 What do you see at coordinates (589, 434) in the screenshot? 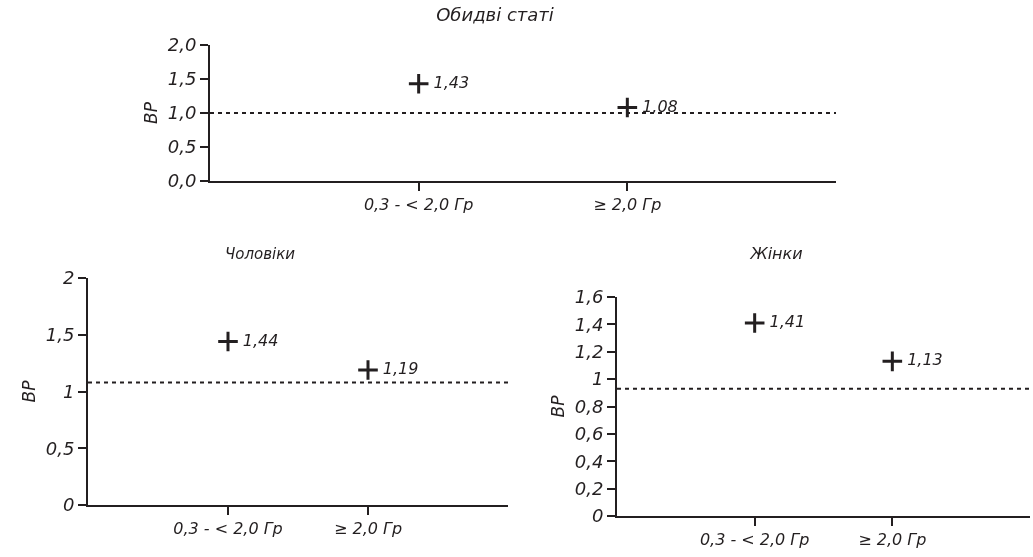
I see `y-tick-label: 0,6` at bounding box center [589, 434].